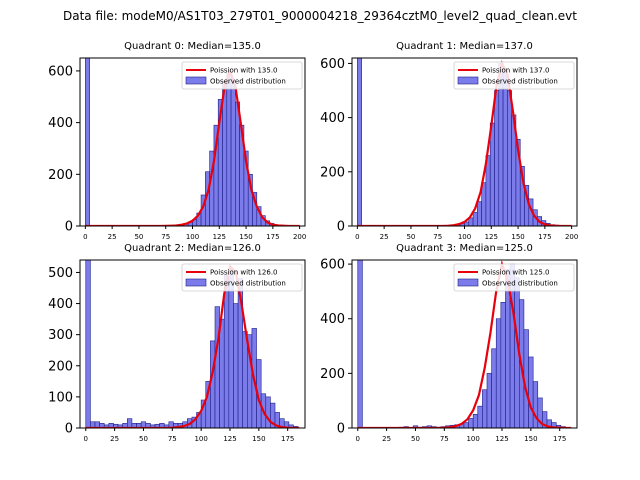 This screenshot has height=480, width=640. What do you see at coordinates (192, 248) in the screenshot?
I see `panel-title: Quadrant 2: Median=126.0` at bounding box center [192, 248].